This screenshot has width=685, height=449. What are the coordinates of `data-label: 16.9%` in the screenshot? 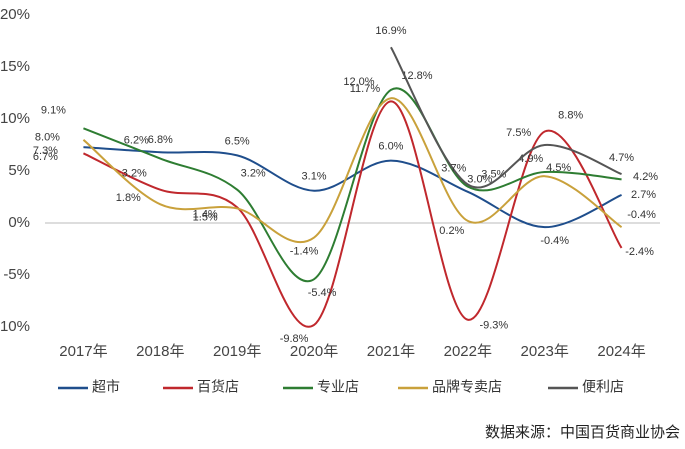 It's located at (390, 31).